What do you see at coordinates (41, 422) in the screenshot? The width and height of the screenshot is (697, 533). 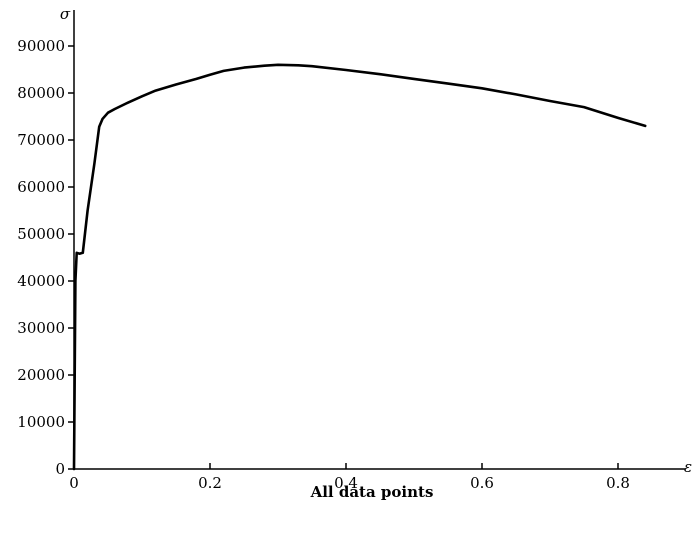 I see `y-tick-label: 10000` at bounding box center [41, 422].